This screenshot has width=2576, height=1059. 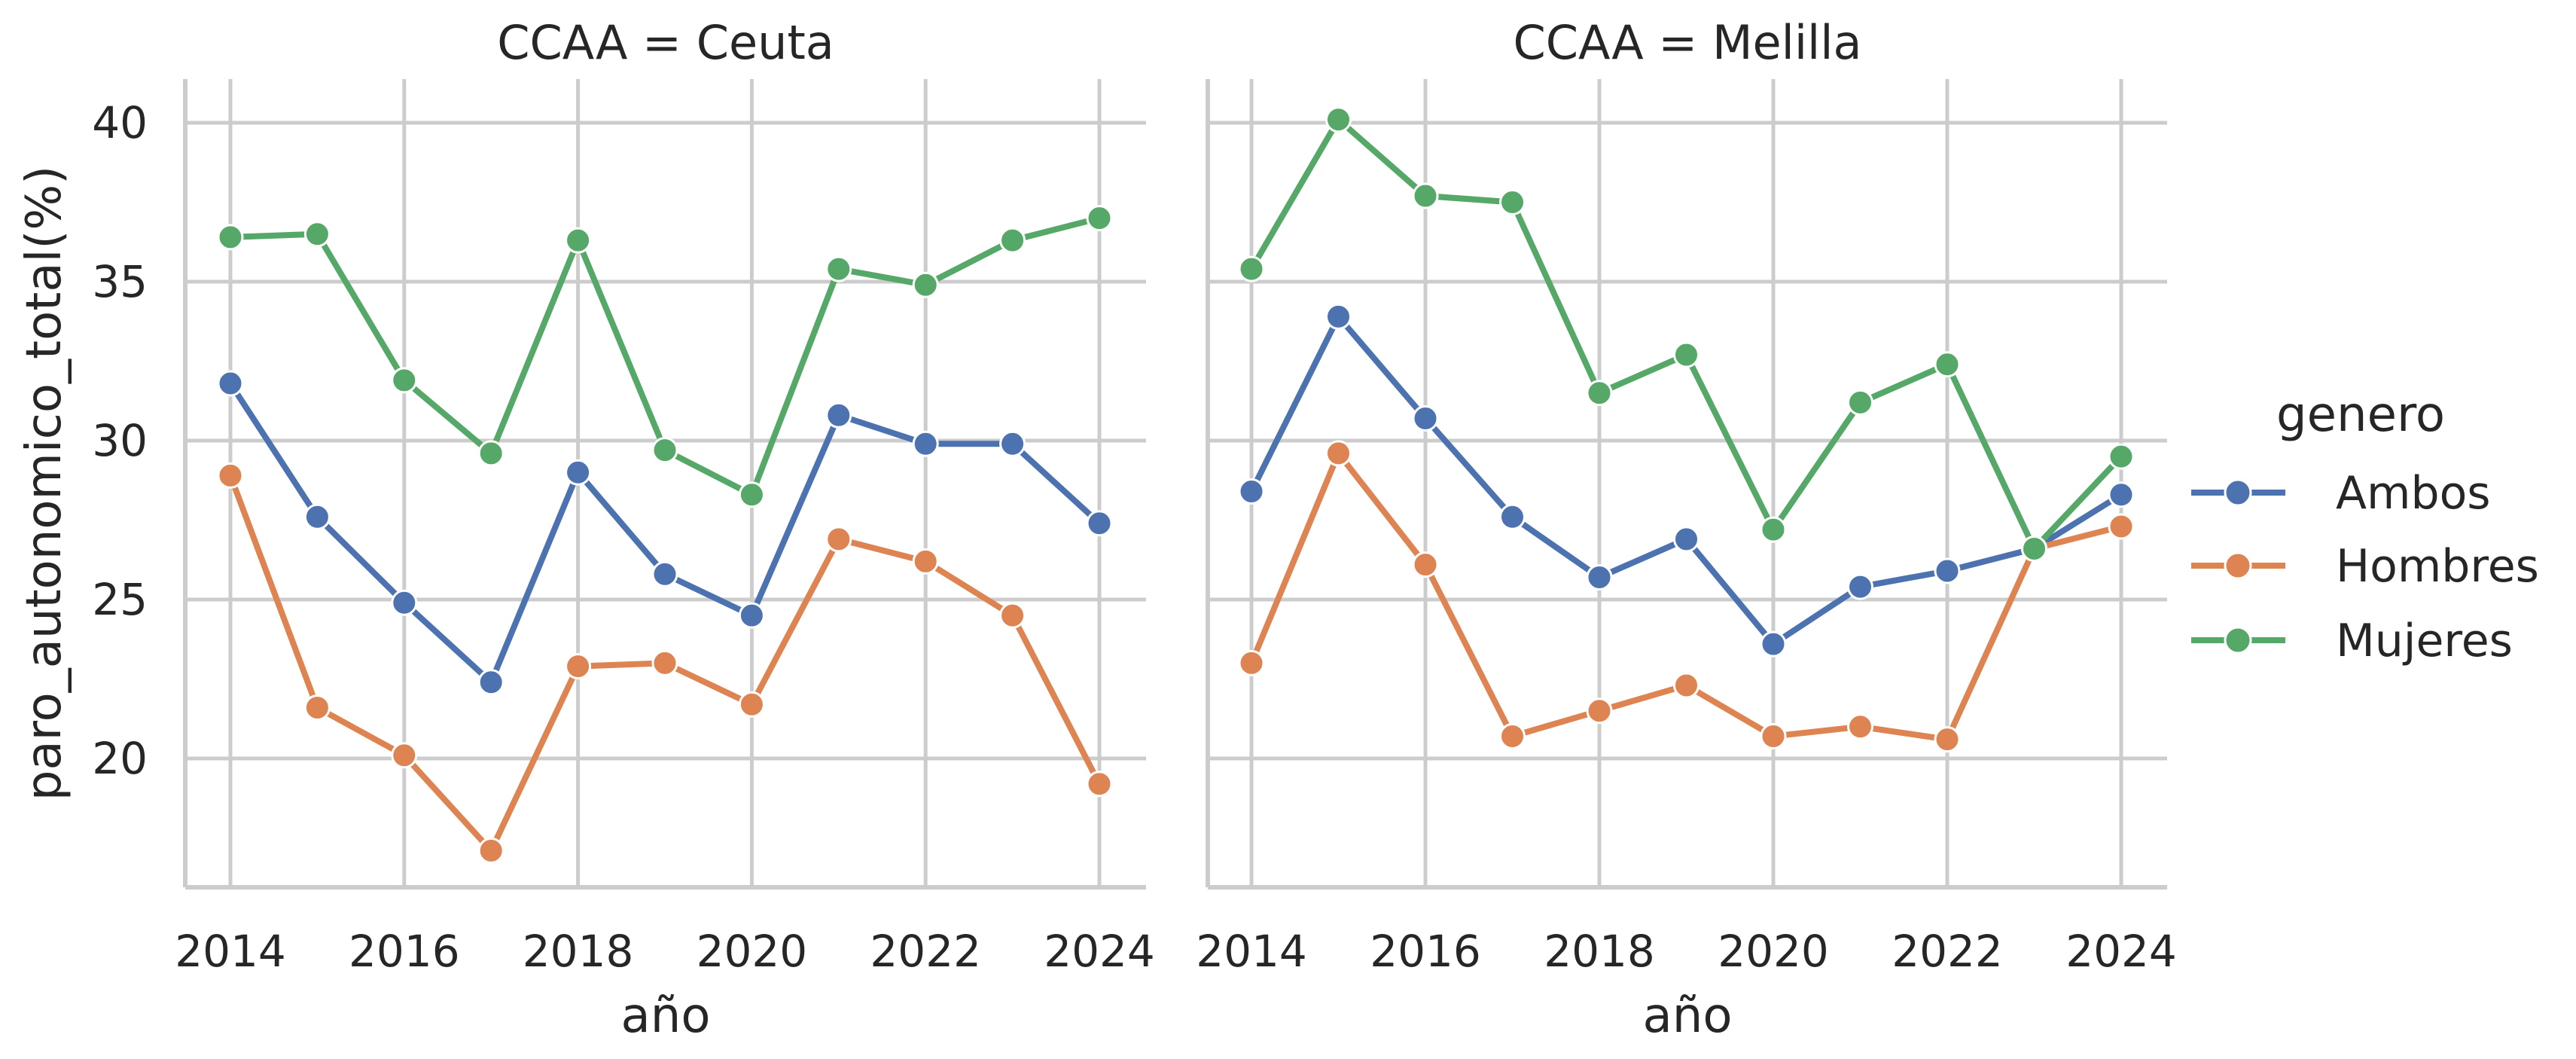 What do you see at coordinates (1687, 43) in the screenshot?
I see `panel-title: CCAA = Melilla` at bounding box center [1687, 43].